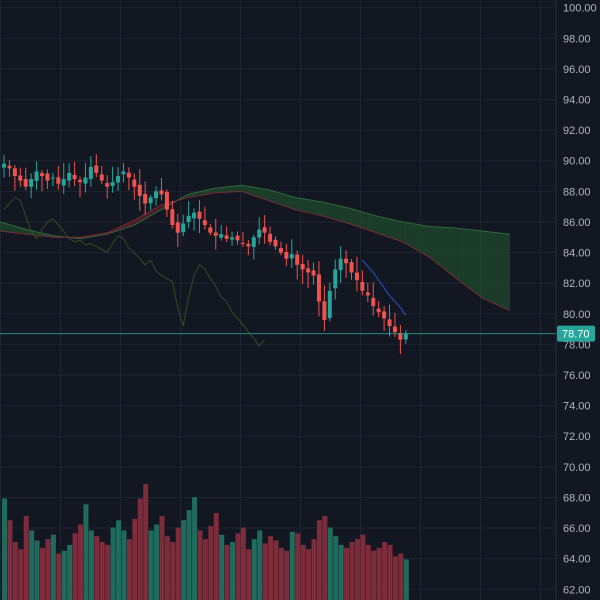  I want to click on last-price-badge: 78.70, so click(576, 333).